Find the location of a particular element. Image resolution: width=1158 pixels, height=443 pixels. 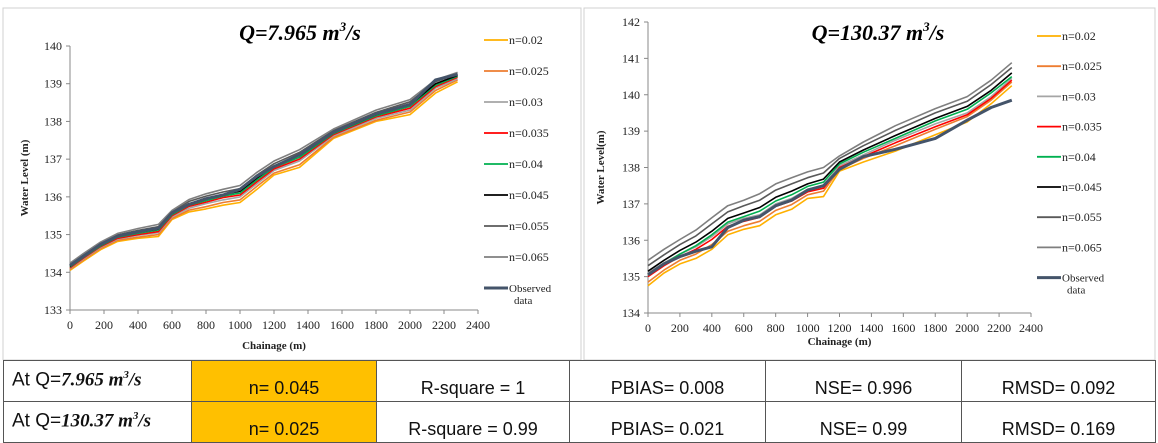

pbias-cell: PBIAS= 0.021 is located at coordinates (667, 422).